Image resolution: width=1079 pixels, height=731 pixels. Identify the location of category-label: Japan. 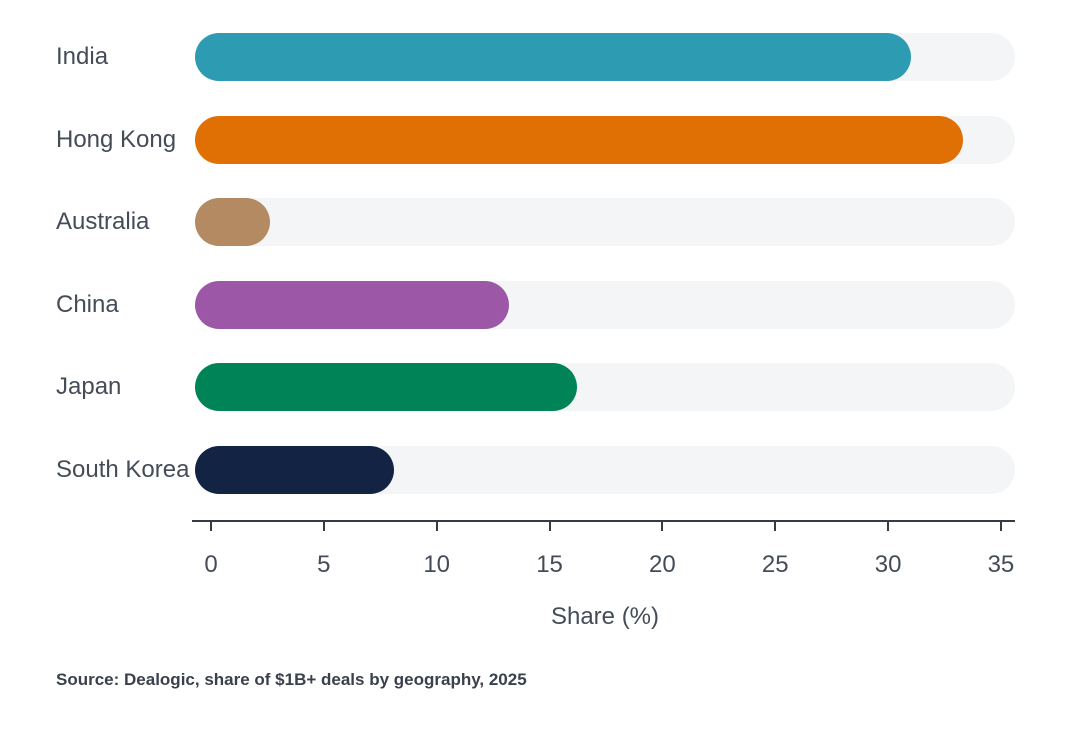
(89, 386).